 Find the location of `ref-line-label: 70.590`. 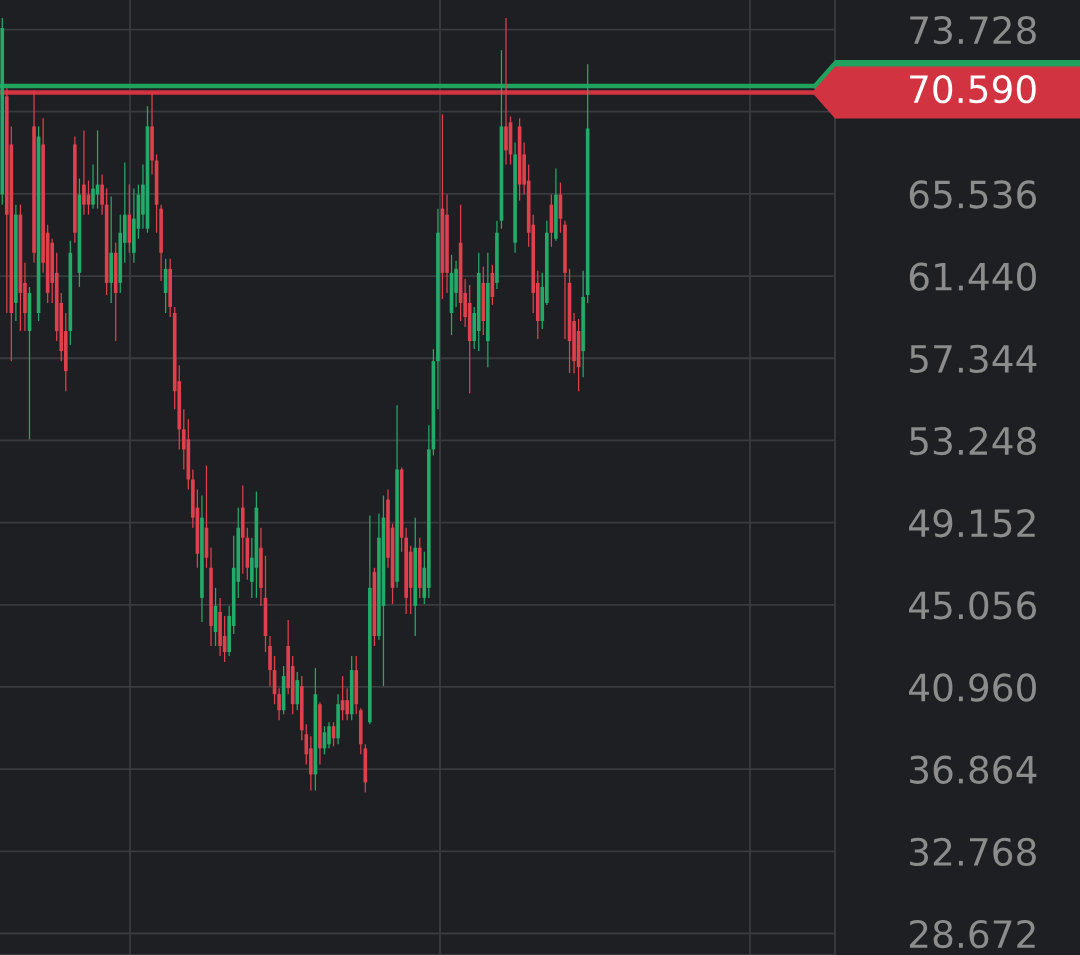

ref-line-label: 70.590 is located at coordinates (973, 89).